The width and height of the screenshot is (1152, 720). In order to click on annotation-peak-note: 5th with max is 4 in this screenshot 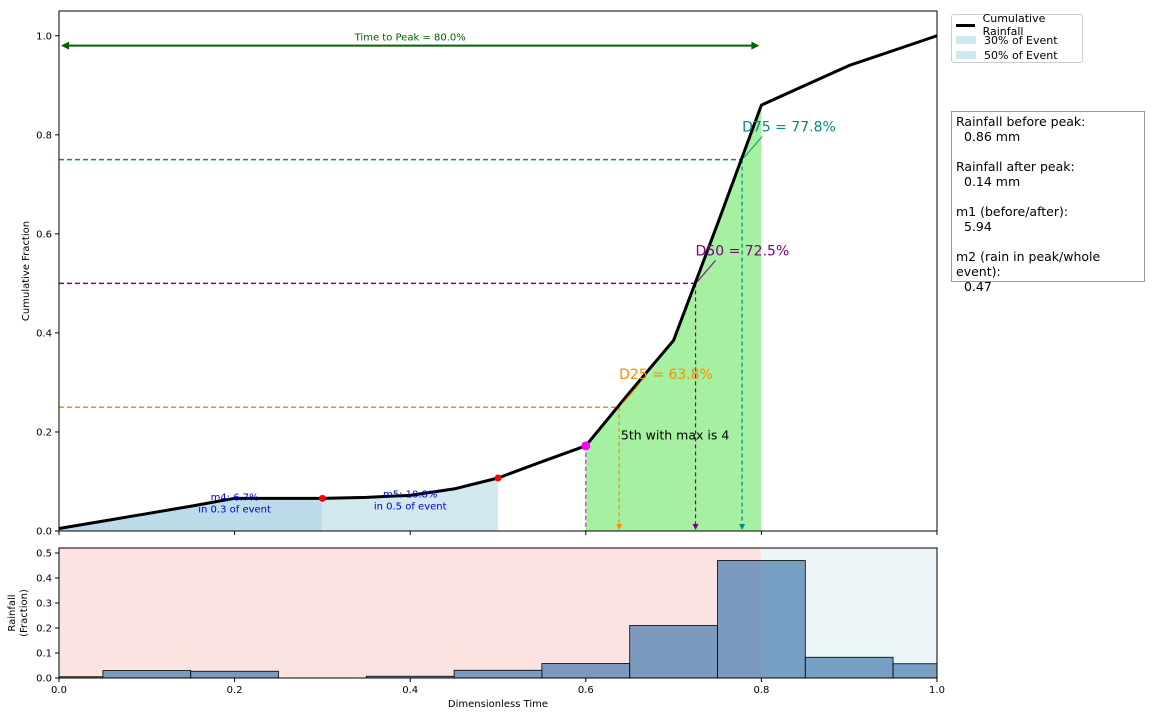, I will do `click(675, 434)`.